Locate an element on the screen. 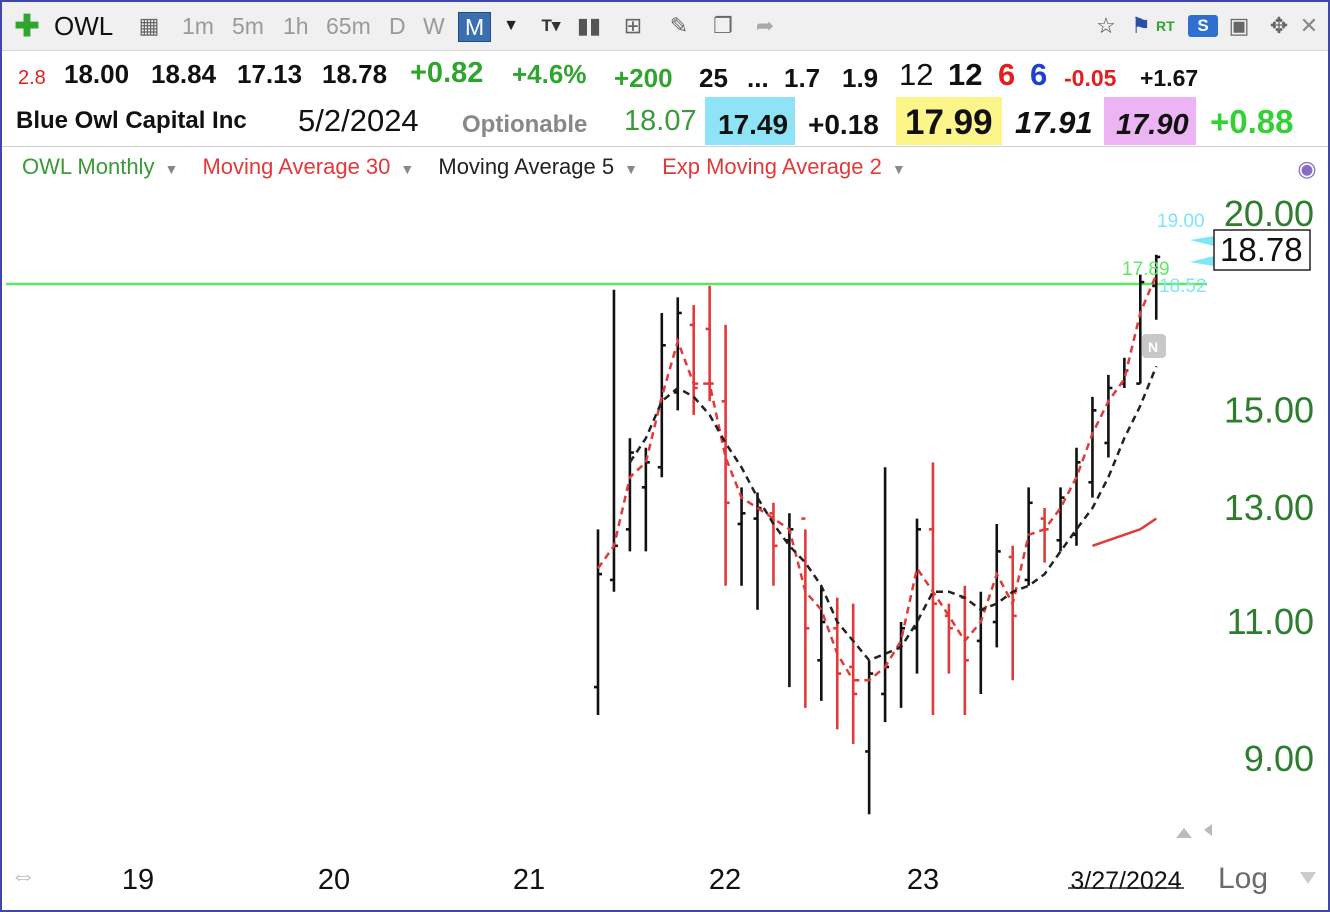  quote-volume-change: +200 is located at coordinates (643, 78).